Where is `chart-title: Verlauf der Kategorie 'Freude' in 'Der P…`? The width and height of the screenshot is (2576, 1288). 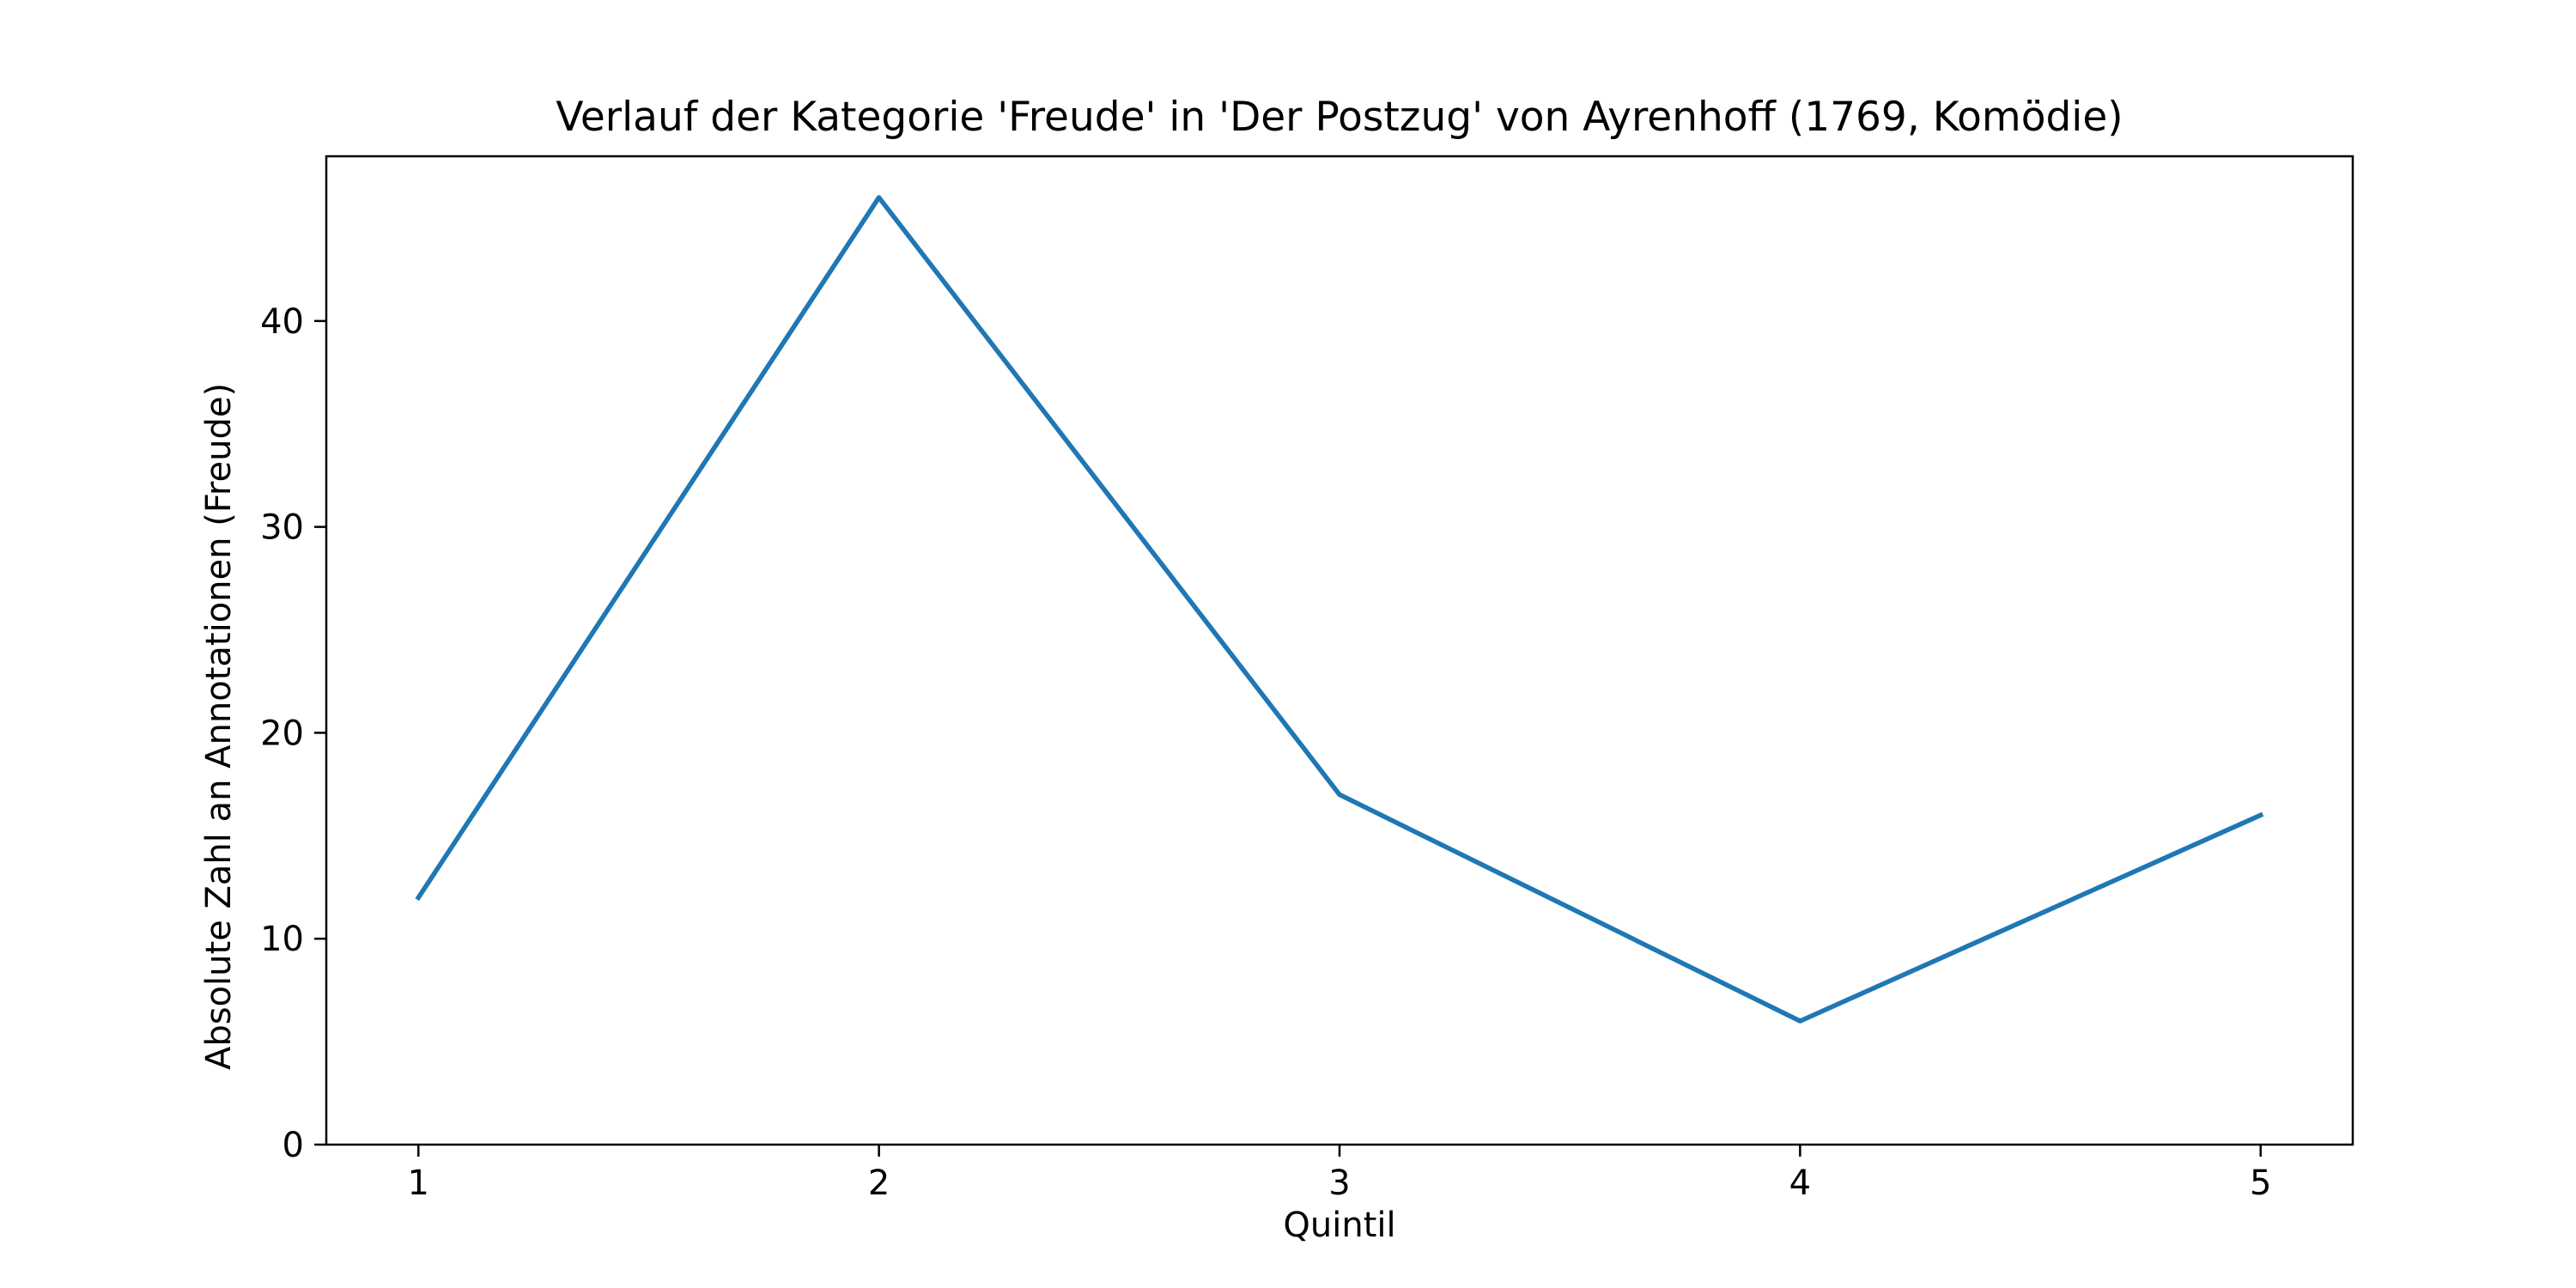 chart-title: Verlauf der Kategorie 'Freude' in 'Der P… is located at coordinates (1339, 117).